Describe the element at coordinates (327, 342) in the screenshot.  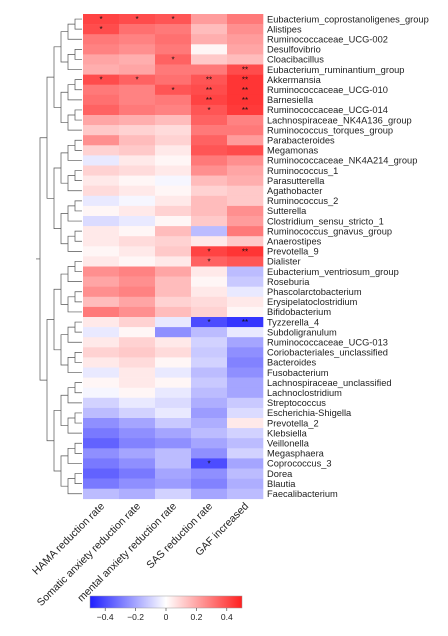
I see `row-label: Ruminococcaceae_UCG-013` at that location.